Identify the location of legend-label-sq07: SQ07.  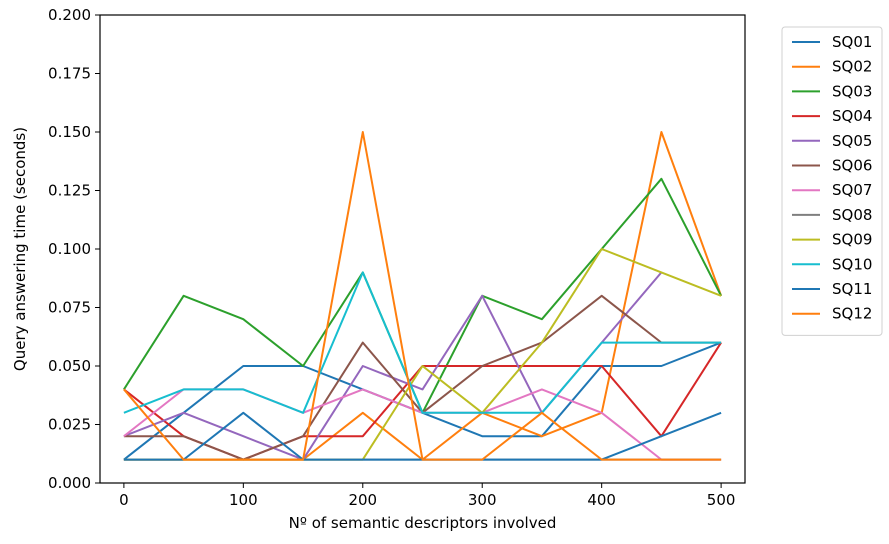
(852, 190).